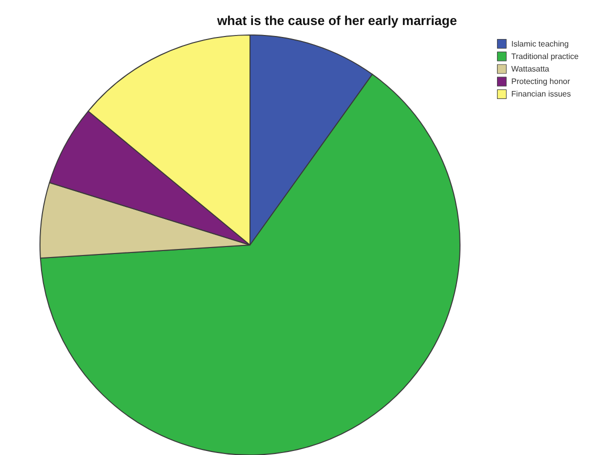  I want to click on legend-label: Protecting honor, so click(540, 81).